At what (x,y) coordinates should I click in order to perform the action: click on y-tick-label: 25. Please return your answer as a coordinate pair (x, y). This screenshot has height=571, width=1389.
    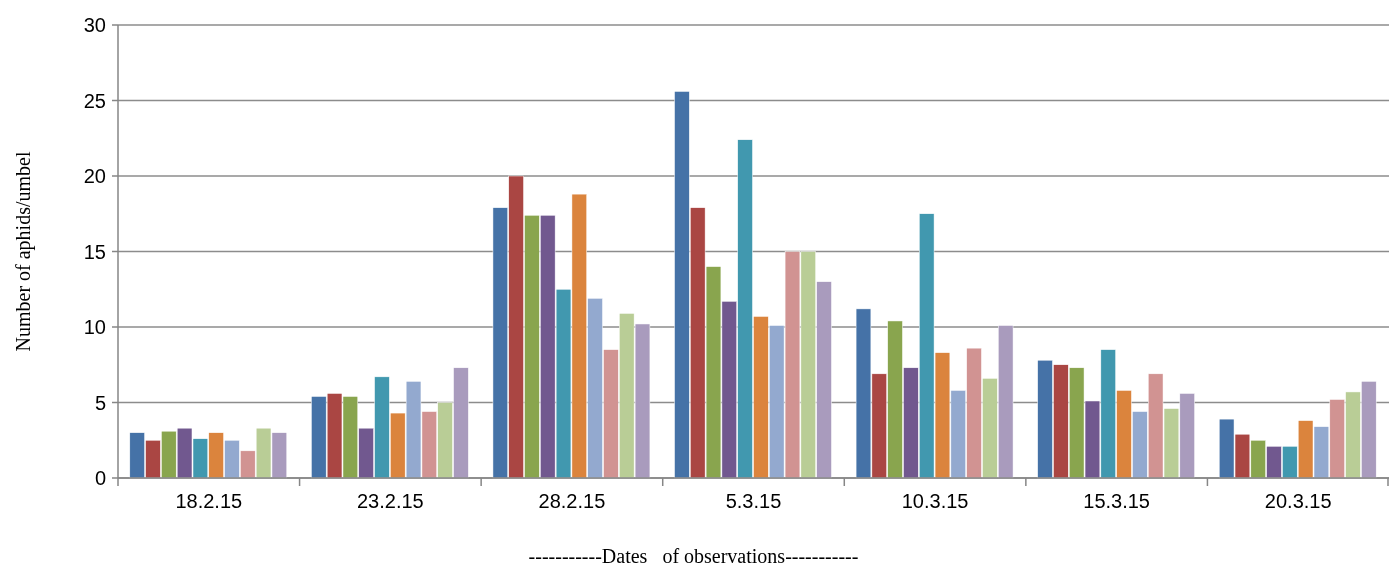
    Looking at the image, I should click on (94, 100).